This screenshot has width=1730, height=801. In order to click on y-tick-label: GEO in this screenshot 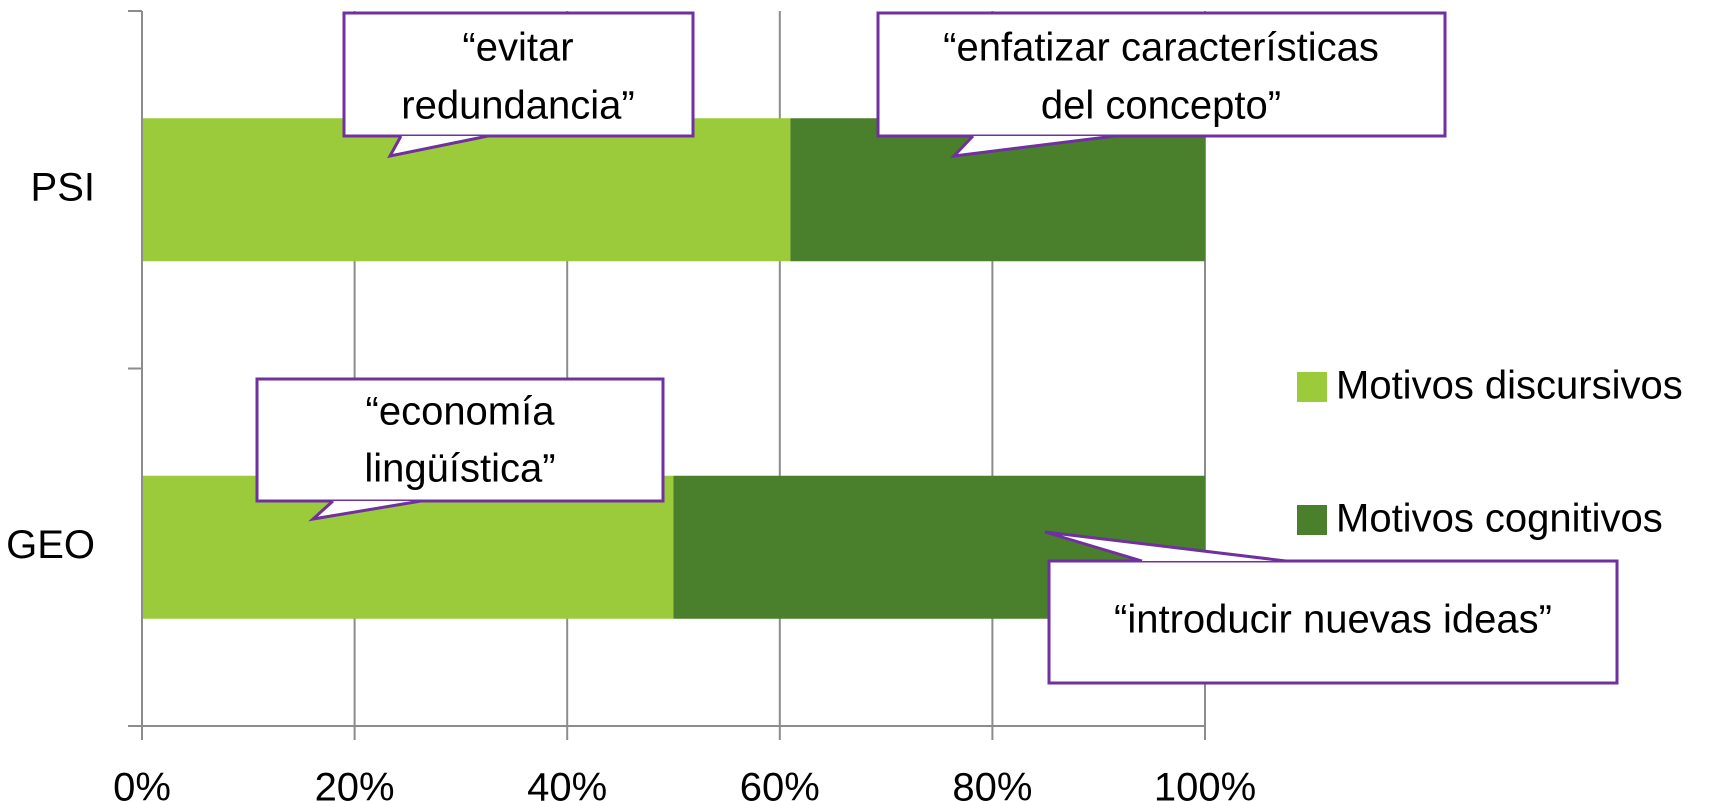, I will do `click(50, 545)`.